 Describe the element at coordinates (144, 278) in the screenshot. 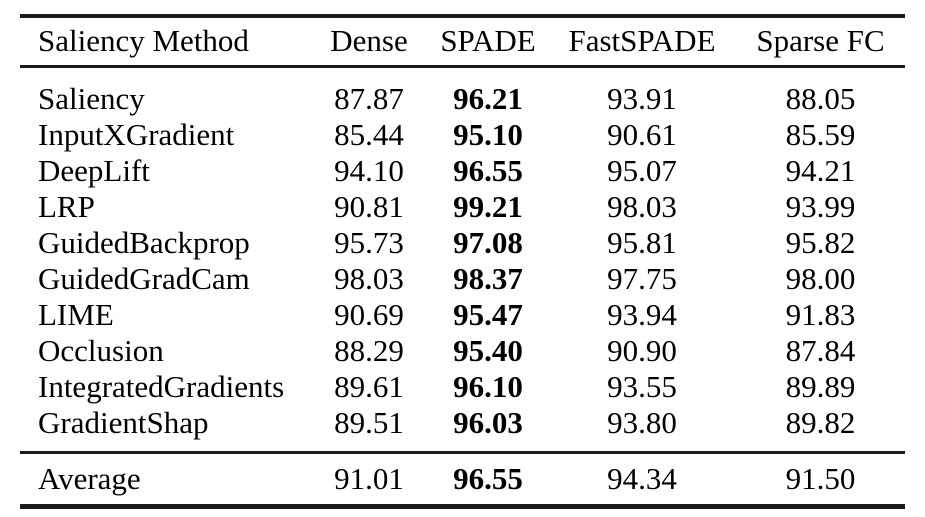

I see `method-cell: GuidedGradCam` at that location.